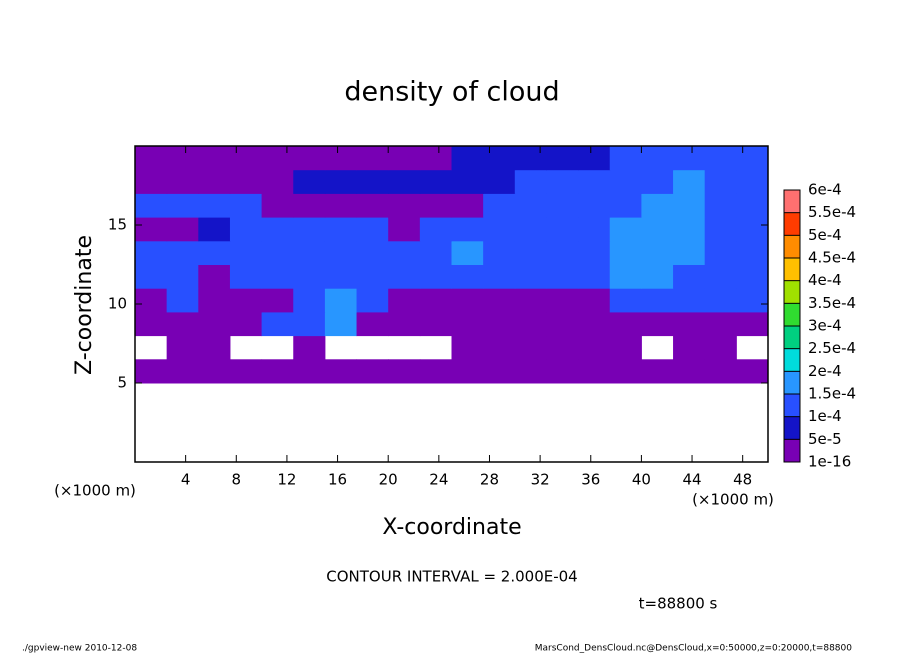 This screenshot has height=654, width=904. Describe the element at coordinates (117, 225) in the screenshot. I see `y-tick-label: 15` at that location.